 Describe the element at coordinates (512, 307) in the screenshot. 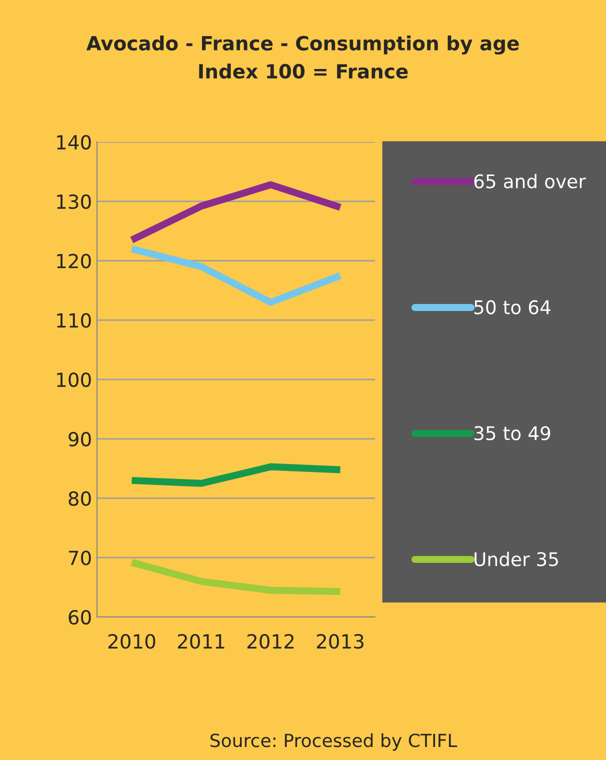

I see `legend-label: 50 to 64` at that location.